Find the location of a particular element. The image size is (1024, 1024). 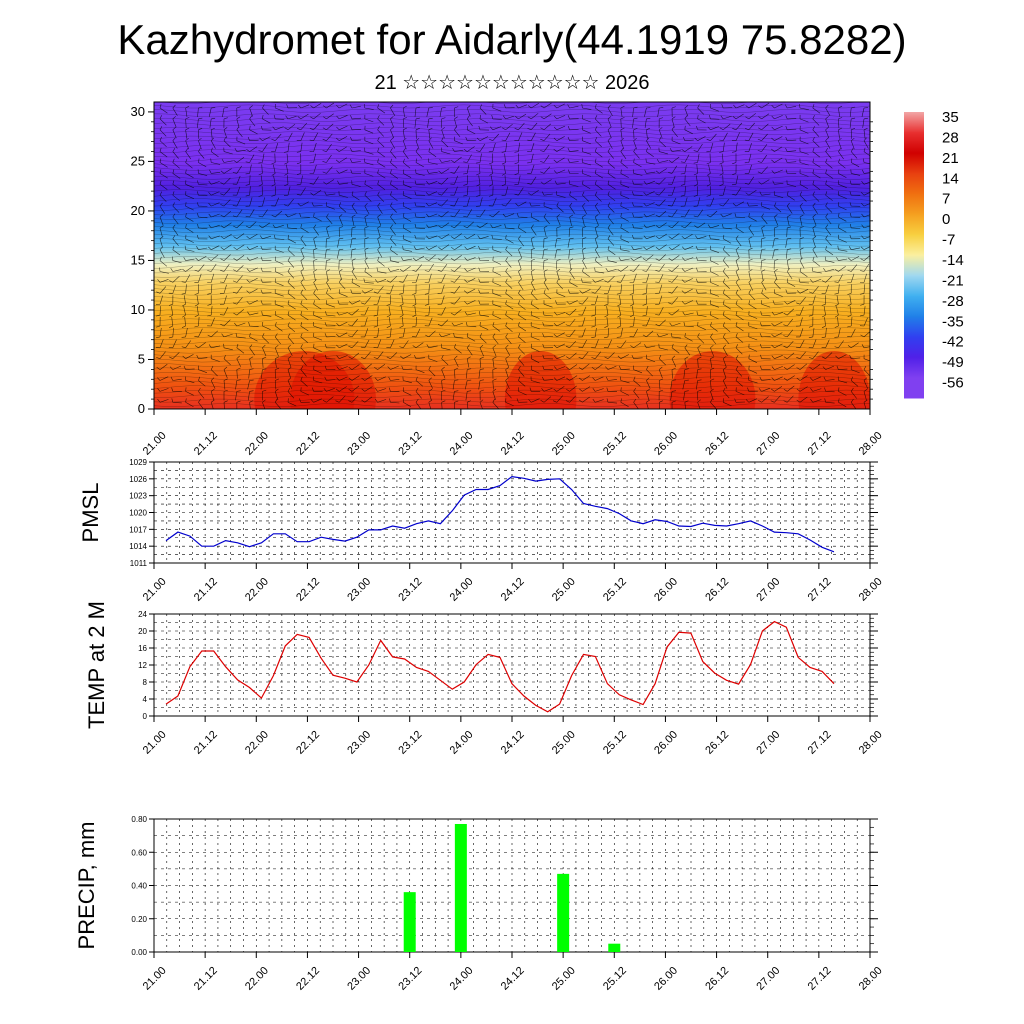

y-tick-label: 25 is located at coordinates (138, 160).